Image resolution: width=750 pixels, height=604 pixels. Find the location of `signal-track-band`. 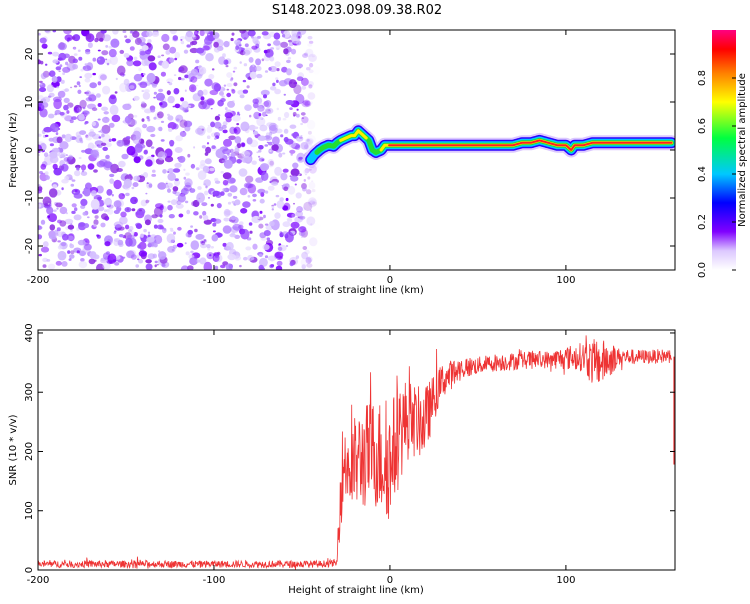

signal-track-band is located at coordinates (353, 135).